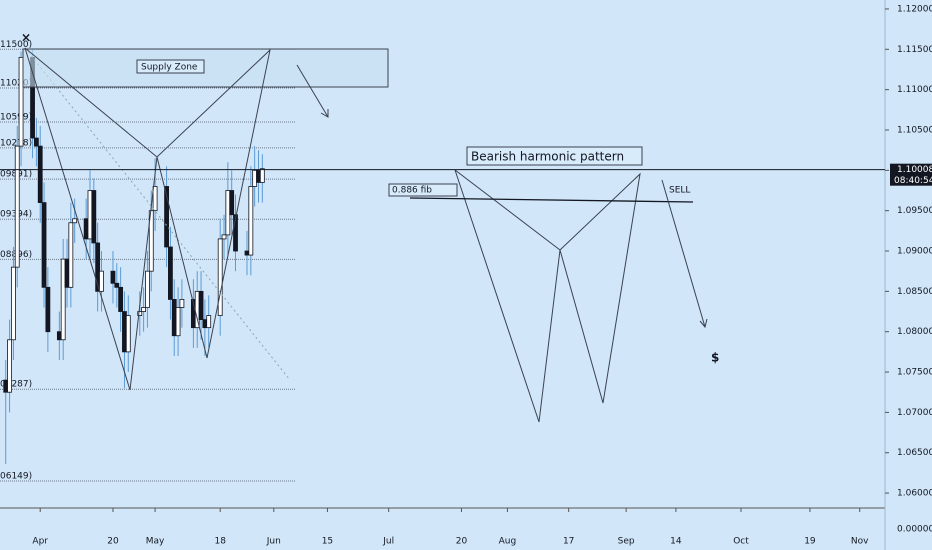  Describe the element at coordinates (914, 130) in the screenshot. I see `y-tick-label: 1.10500` at that location.